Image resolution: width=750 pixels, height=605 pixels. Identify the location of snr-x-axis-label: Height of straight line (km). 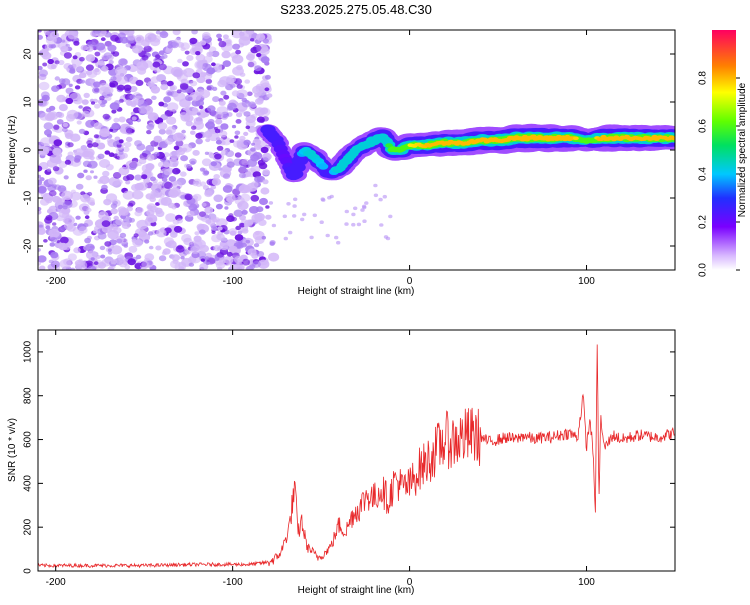
(356, 590).